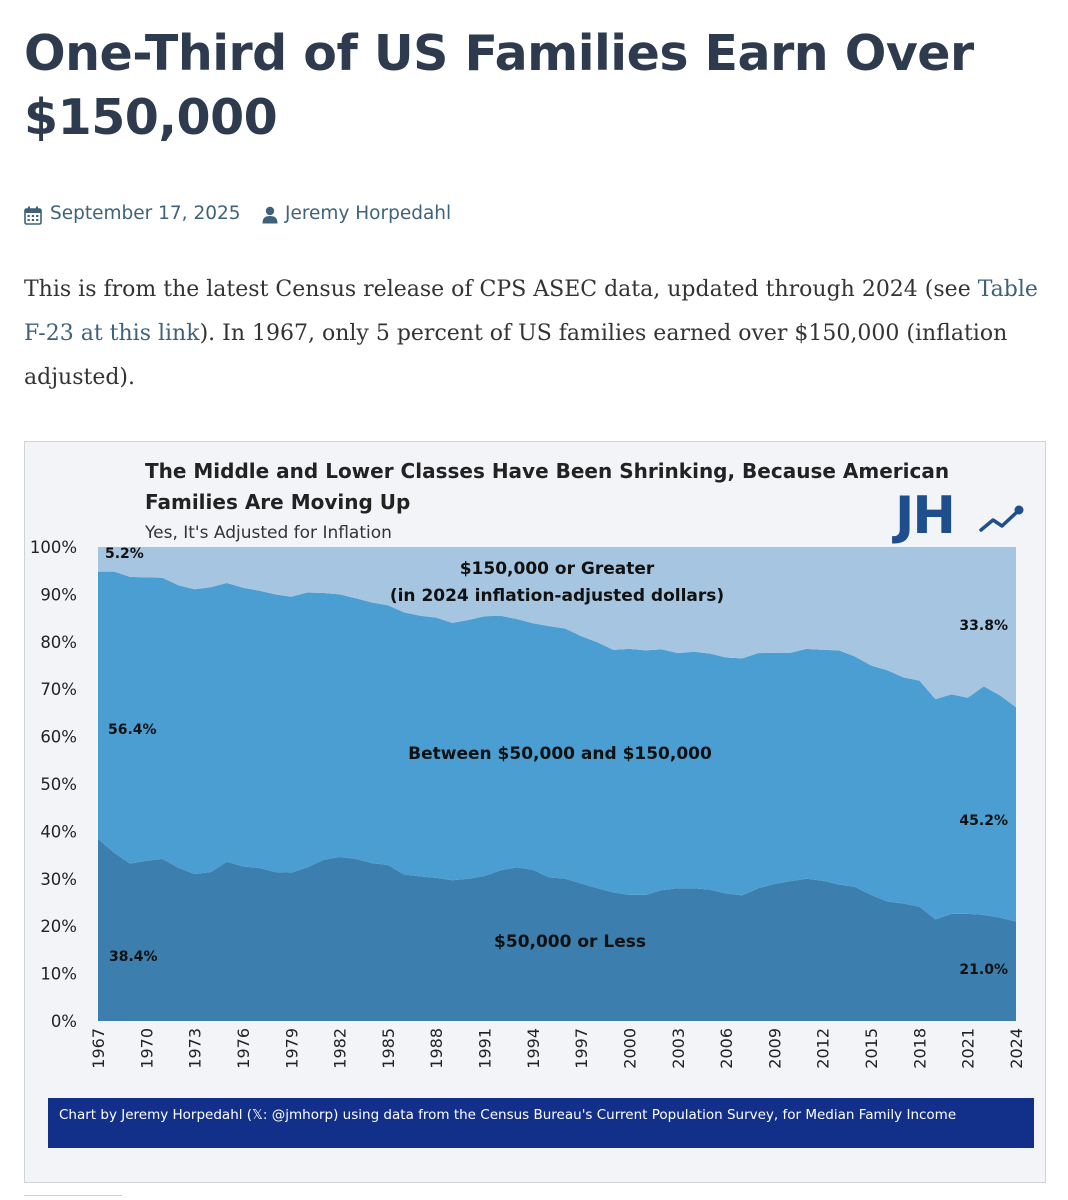  I want to click on y-tick-label: 0%, so click(64, 1021).